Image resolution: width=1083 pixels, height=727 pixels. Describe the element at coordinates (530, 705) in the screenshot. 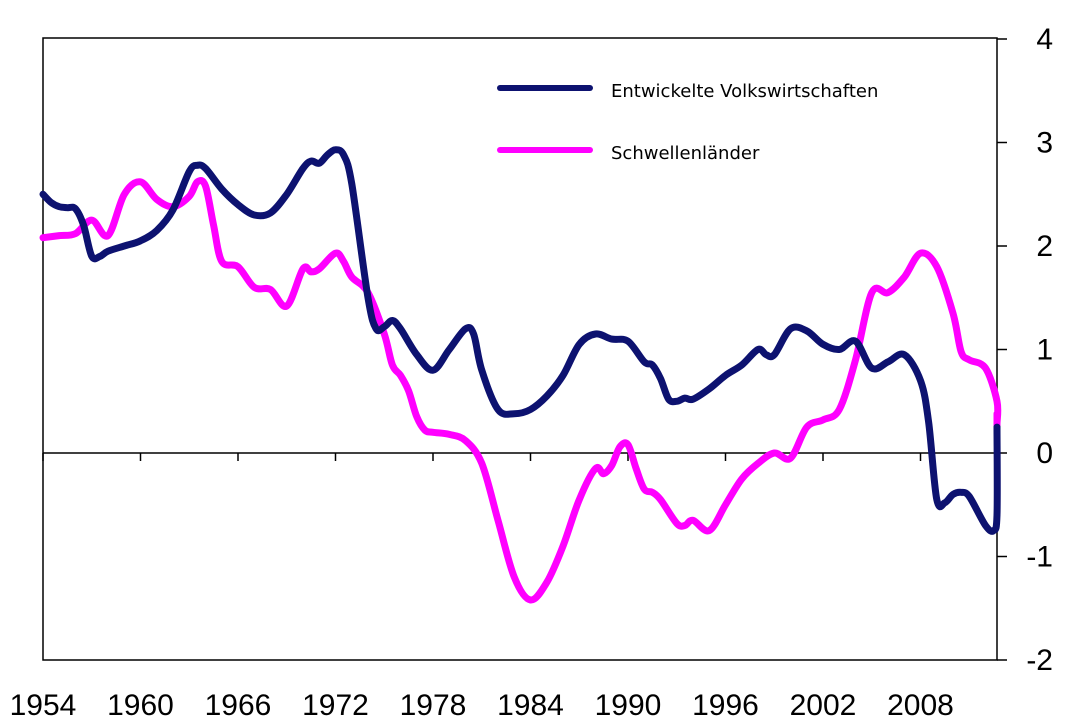

I see `x-tick-label: 1984` at that location.